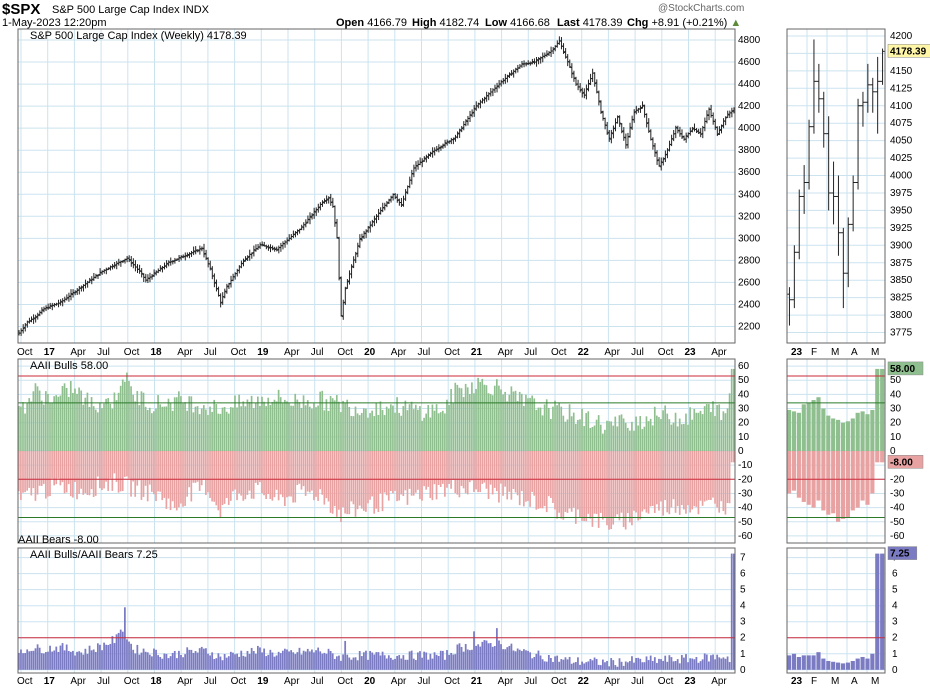 The height and width of the screenshot is (690, 930). What do you see at coordinates (901, 462) in the screenshot?
I see `svg-text: -8.00` at bounding box center [901, 462].